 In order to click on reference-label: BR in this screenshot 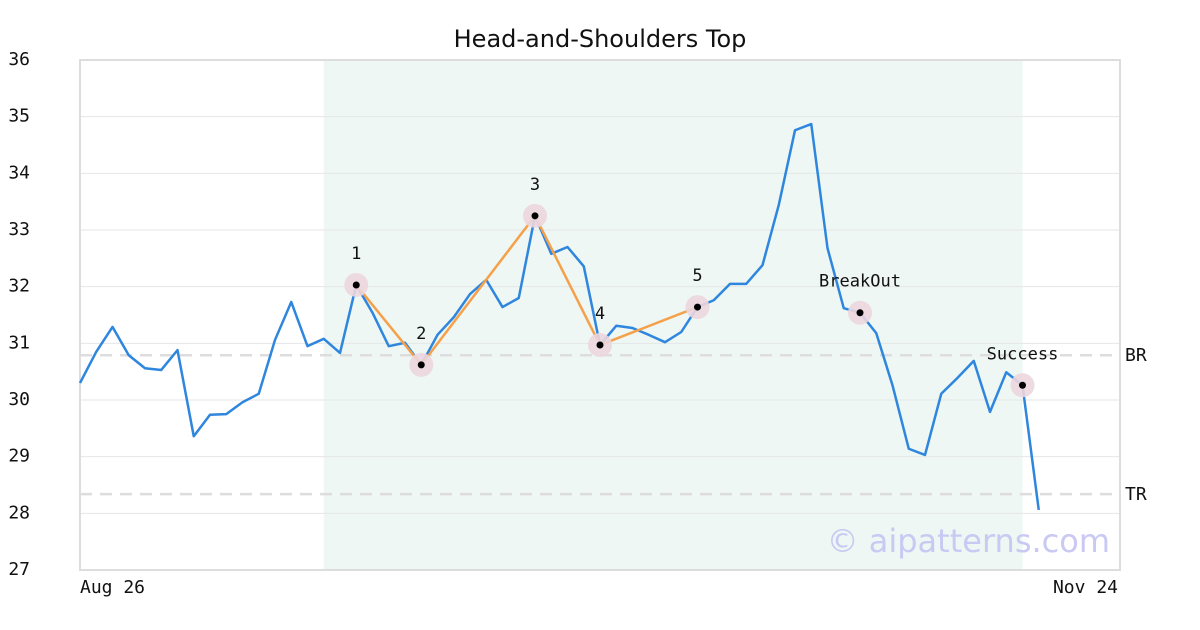, I will do `click(1136, 355)`.